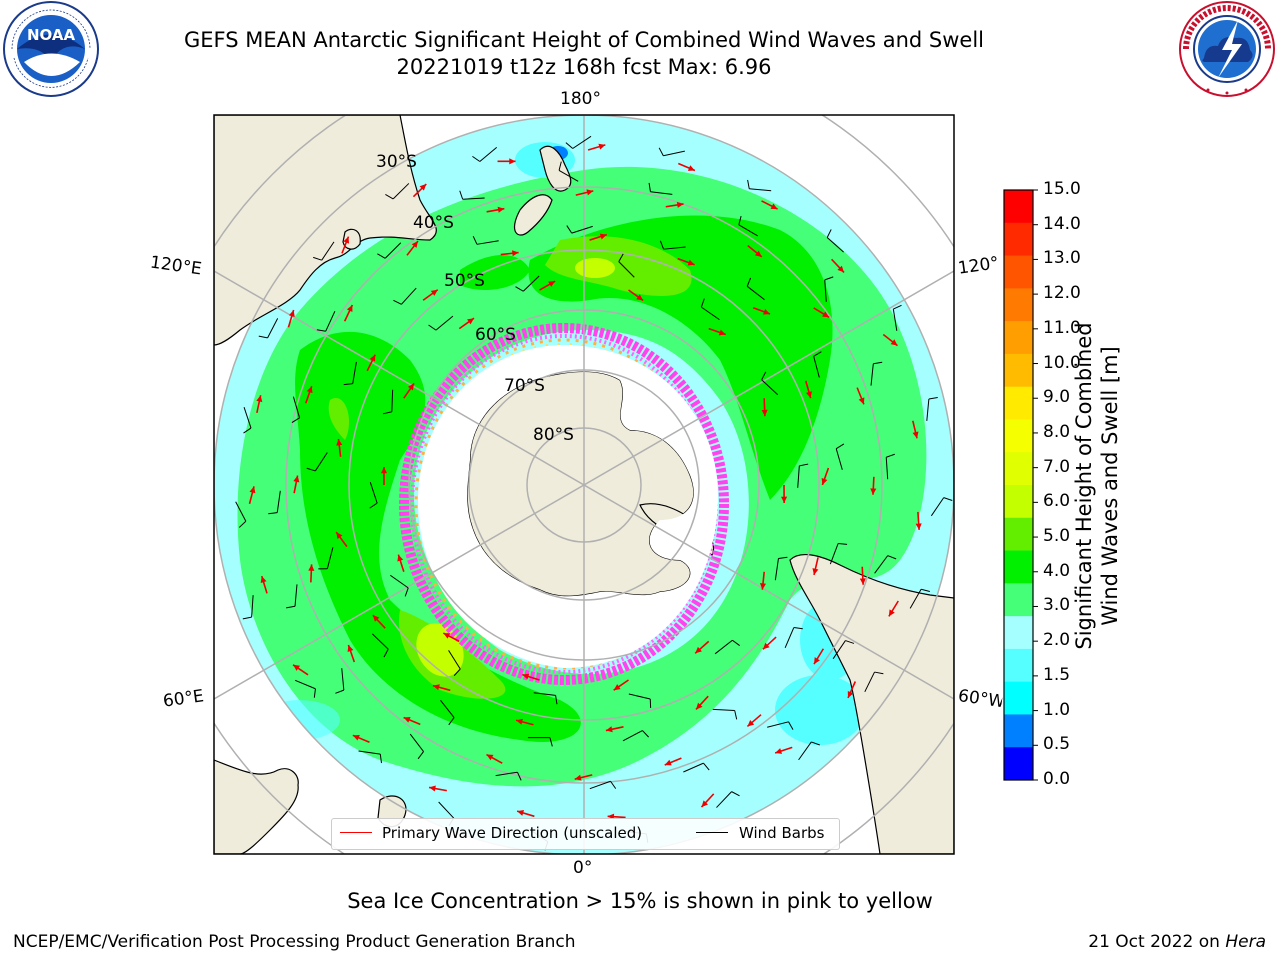  I want to click on lat-label-70s: 70°S, so click(524, 386).